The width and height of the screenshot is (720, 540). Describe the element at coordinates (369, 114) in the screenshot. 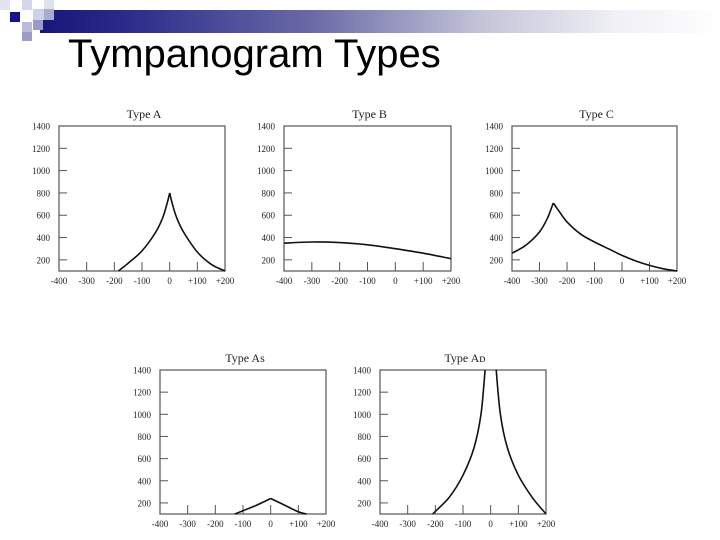

I see `chart-title: Type B` at that location.